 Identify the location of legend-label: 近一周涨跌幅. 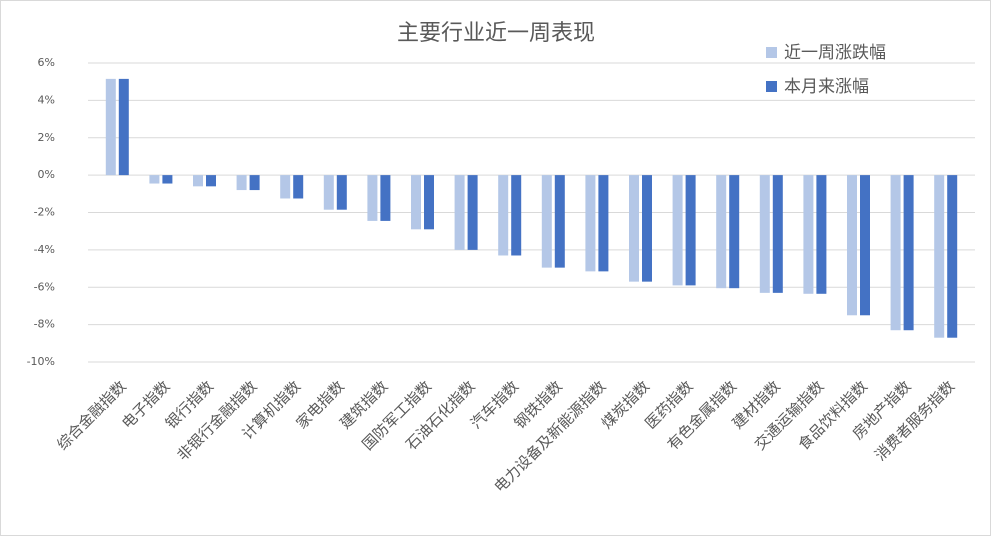
(835, 53).